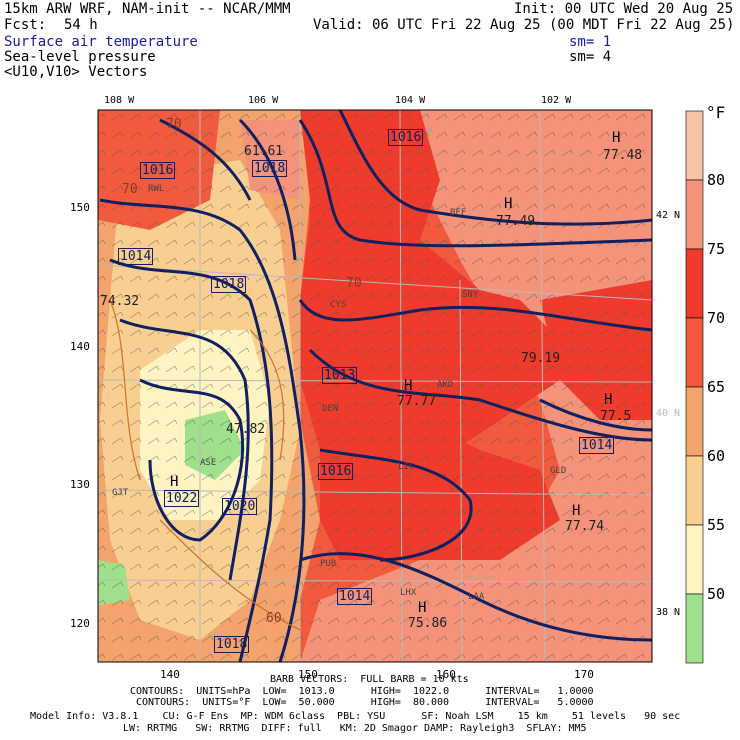 Image resolution: width=740 pixels, height=740 pixels. What do you see at coordinates (308, 674) in the screenshot?
I see `x-tick: 150` at bounding box center [308, 674].